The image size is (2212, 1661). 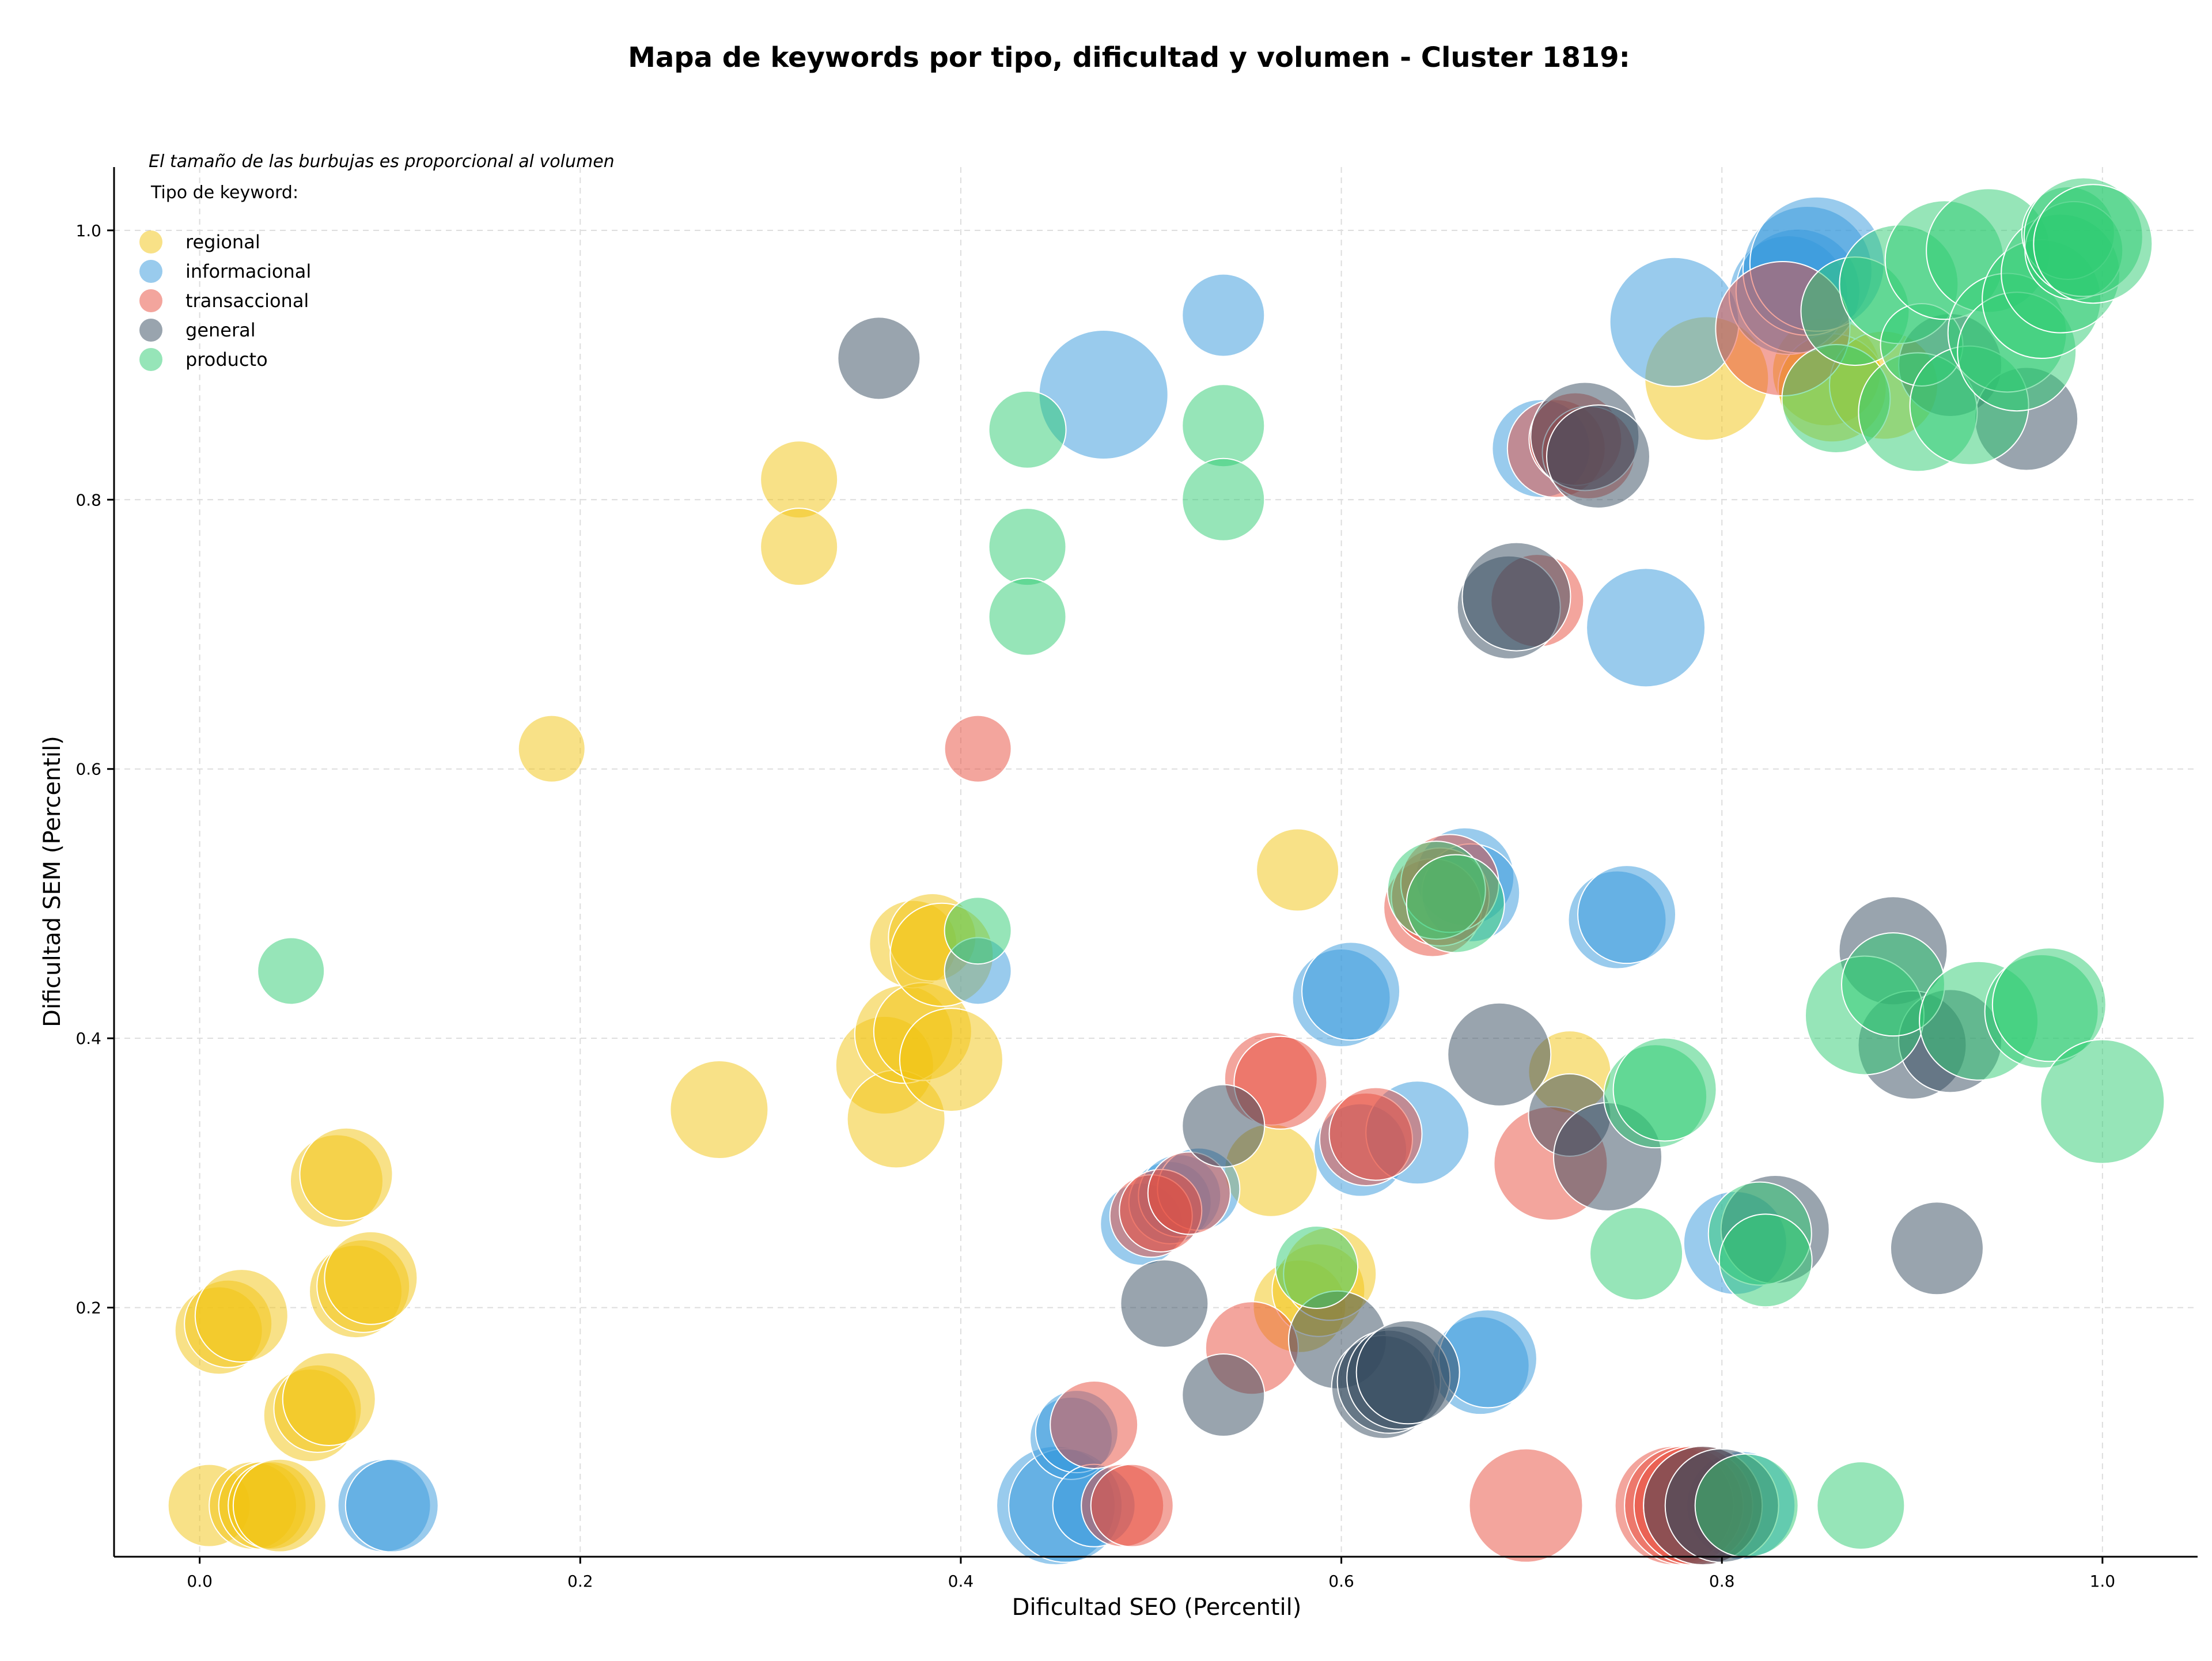 What do you see at coordinates (200, 1581) in the screenshot?
I see `x-tick-label: 0.0` at bounding box center [200, 1581].